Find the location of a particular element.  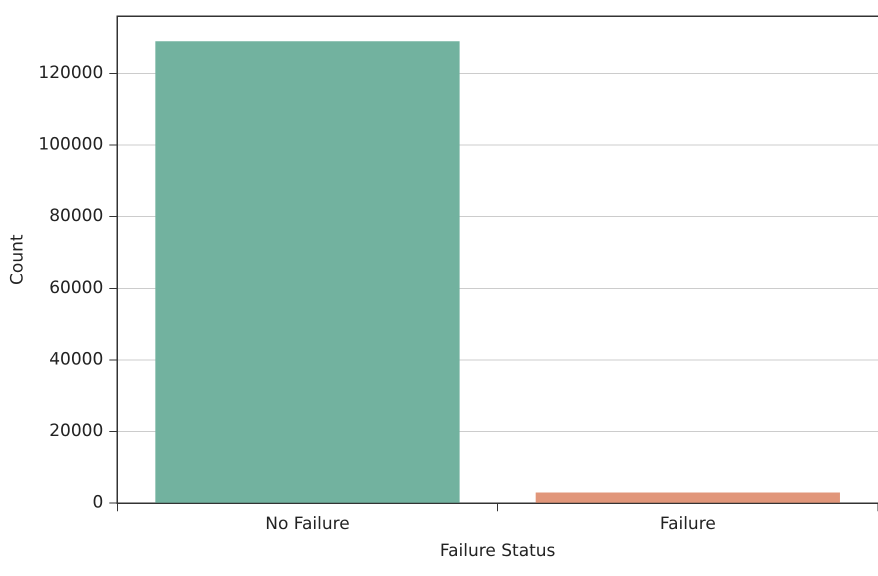

y-tick-label: 20000 is located at coordinates (76, 431).